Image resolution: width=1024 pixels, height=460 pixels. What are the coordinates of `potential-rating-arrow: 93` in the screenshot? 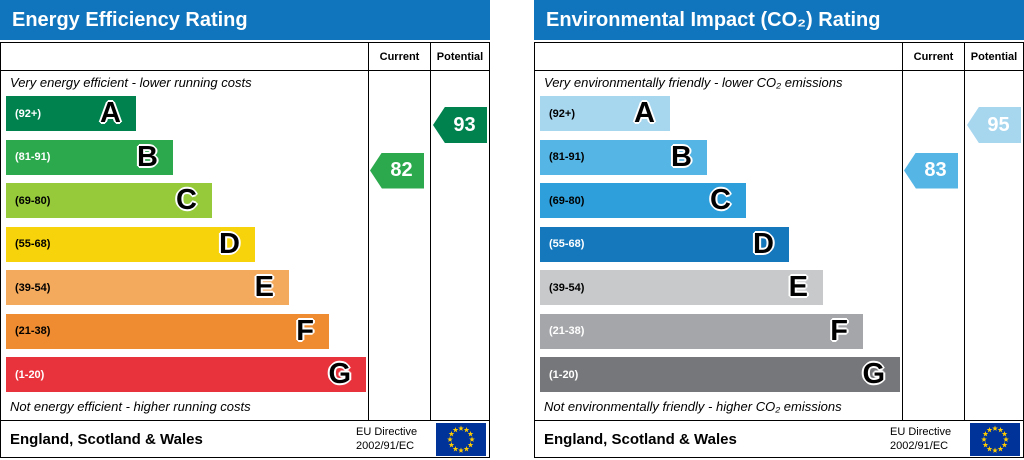 It's located at (460, 125).